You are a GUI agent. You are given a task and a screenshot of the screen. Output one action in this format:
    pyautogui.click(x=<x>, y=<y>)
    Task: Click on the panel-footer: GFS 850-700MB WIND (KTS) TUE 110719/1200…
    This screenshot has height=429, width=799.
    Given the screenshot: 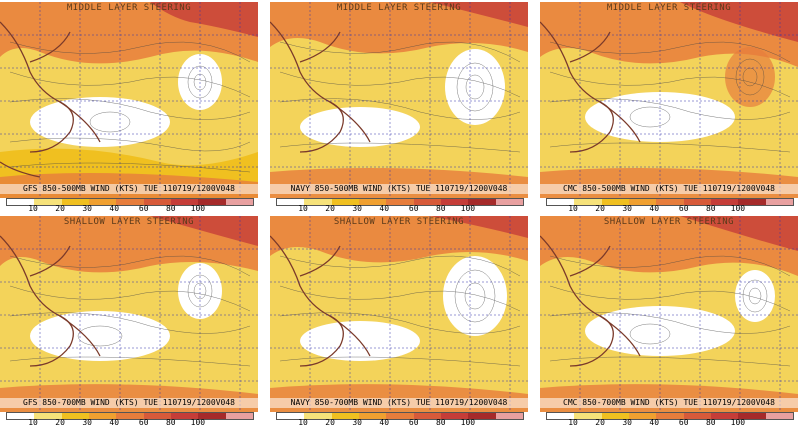 What is the action you would take?
    pyautogui.click(x=129, y=403)
    